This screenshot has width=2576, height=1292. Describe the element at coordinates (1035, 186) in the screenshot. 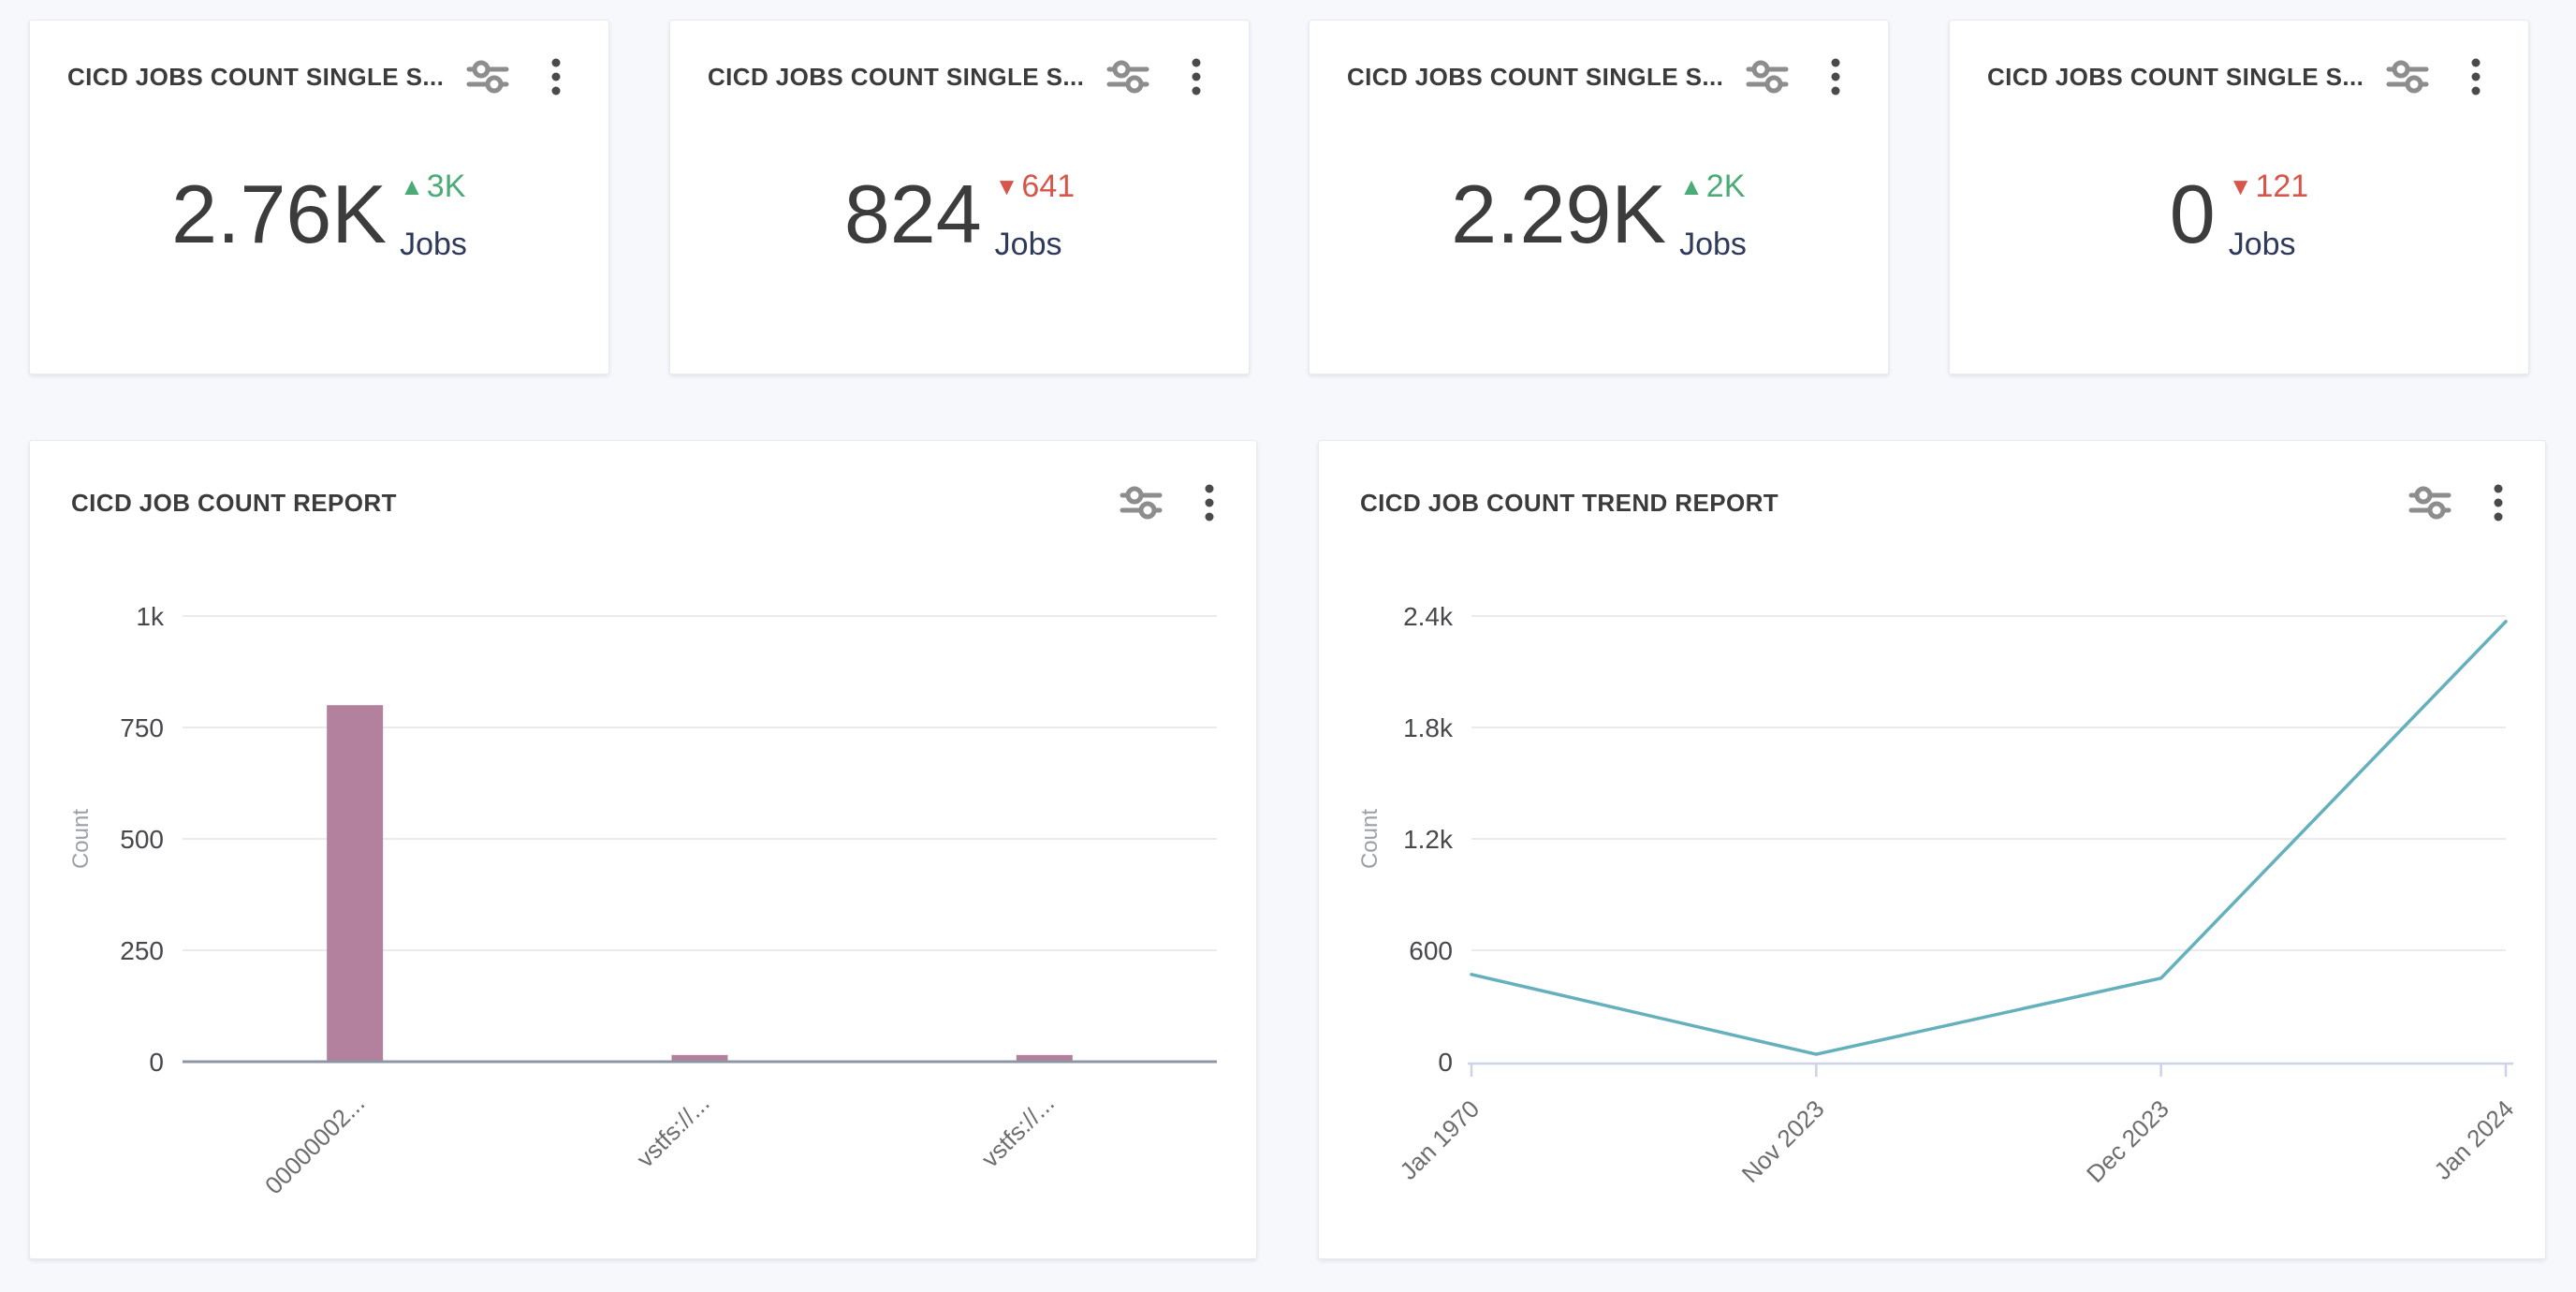

I see `delta-badge: ▼ 641` at that location.